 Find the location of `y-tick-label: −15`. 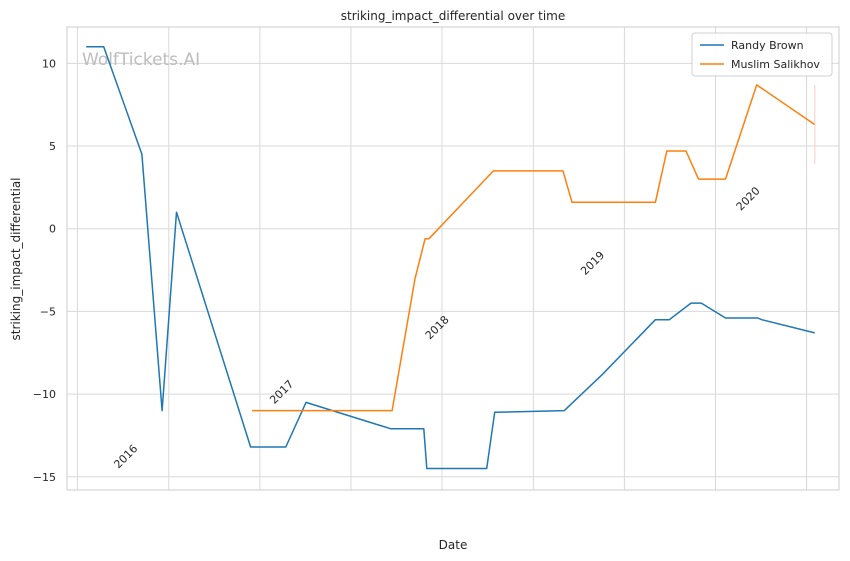

y-tick-label: −15 is located at coordinates (44, 477).